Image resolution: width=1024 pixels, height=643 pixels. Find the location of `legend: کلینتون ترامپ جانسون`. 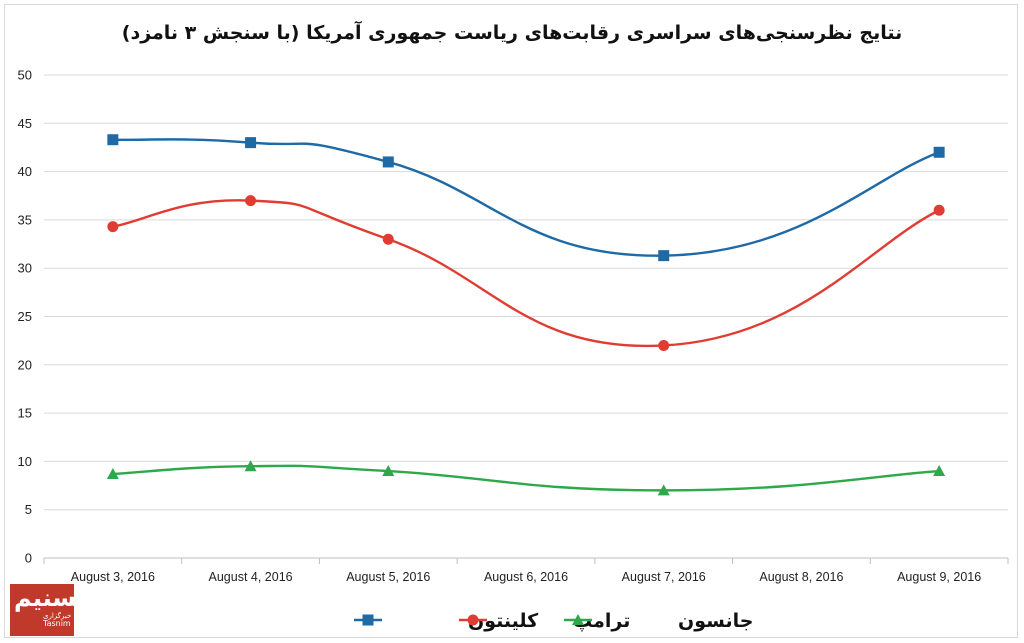

legend: کلینتون ترامپ جانسون is located at coordinates (553, 621).